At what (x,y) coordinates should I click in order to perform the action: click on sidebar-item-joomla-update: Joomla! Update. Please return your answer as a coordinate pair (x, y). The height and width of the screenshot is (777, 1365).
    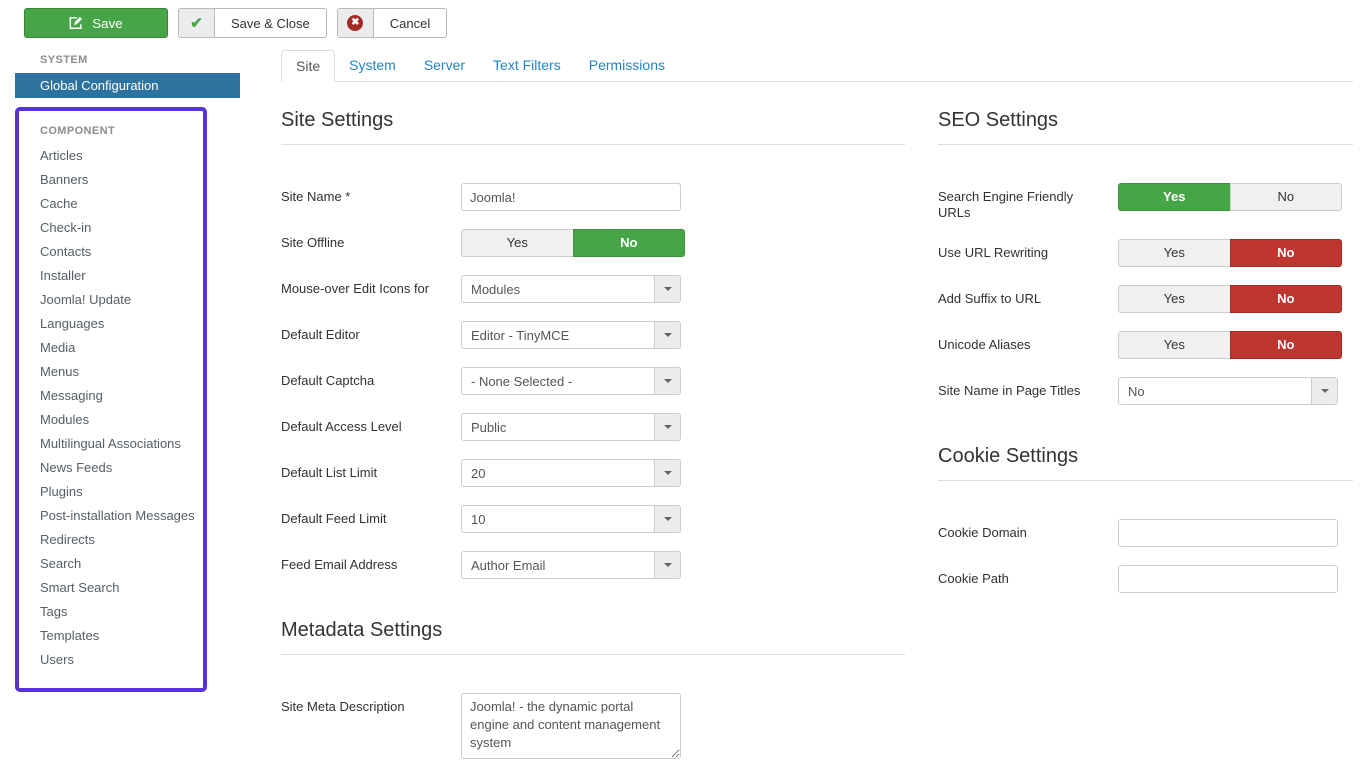
    Looking at the image, I should click on (86, 299).